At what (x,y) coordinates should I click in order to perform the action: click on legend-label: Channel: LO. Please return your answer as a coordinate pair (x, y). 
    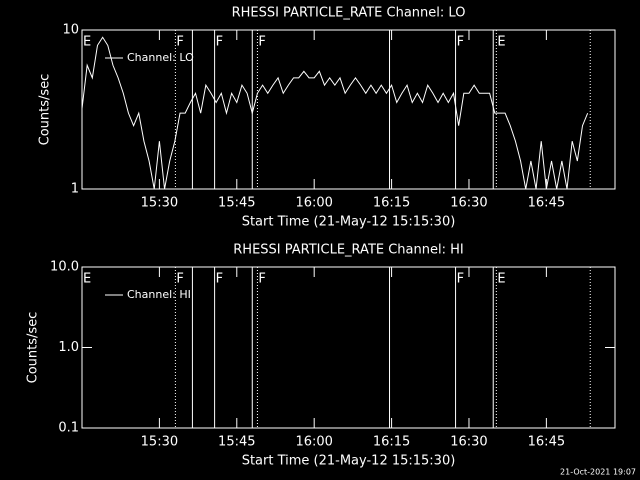
    Looking at the image, I should click on (160, 57).